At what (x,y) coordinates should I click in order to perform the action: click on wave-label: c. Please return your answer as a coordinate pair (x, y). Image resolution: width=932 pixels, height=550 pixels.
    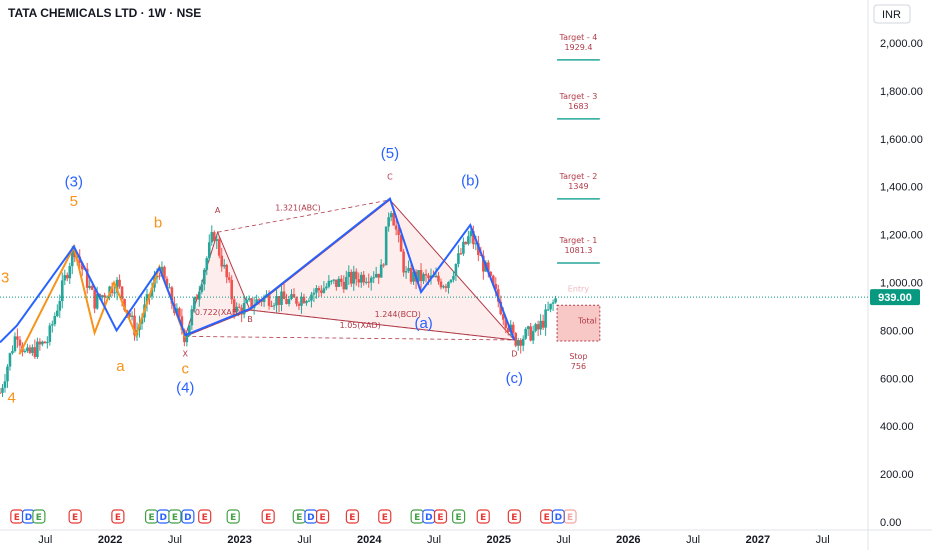
    Looking at the image, I should click on (186, 369).